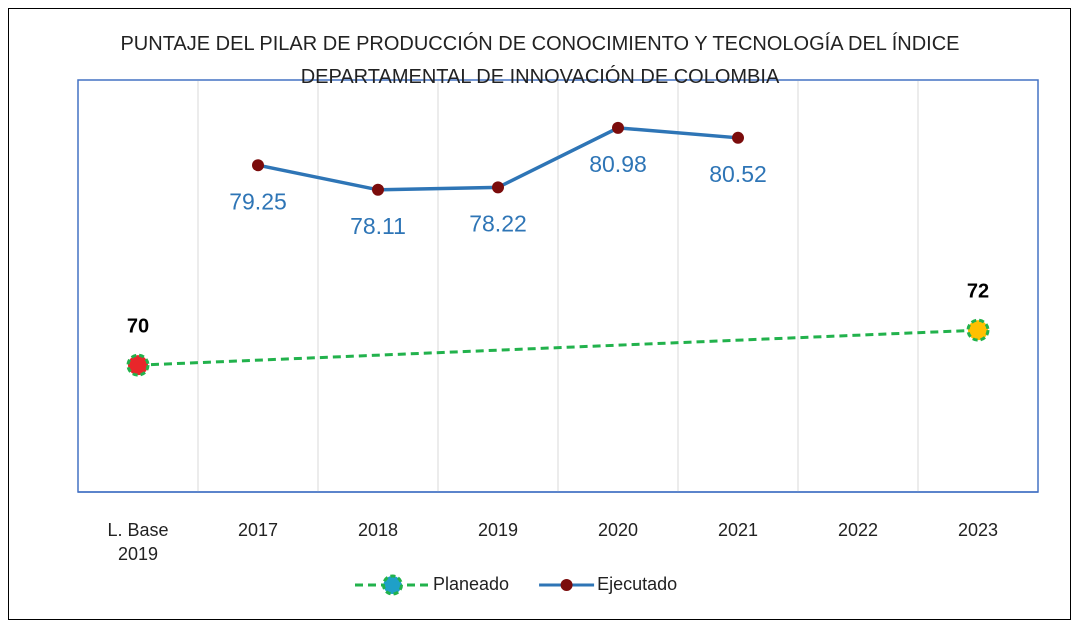 The height and width of the screenshot is (626, 1079). Describe the element at coordinates (498, 224) in the screenshot. I see `data-label: 78.22` at that location.